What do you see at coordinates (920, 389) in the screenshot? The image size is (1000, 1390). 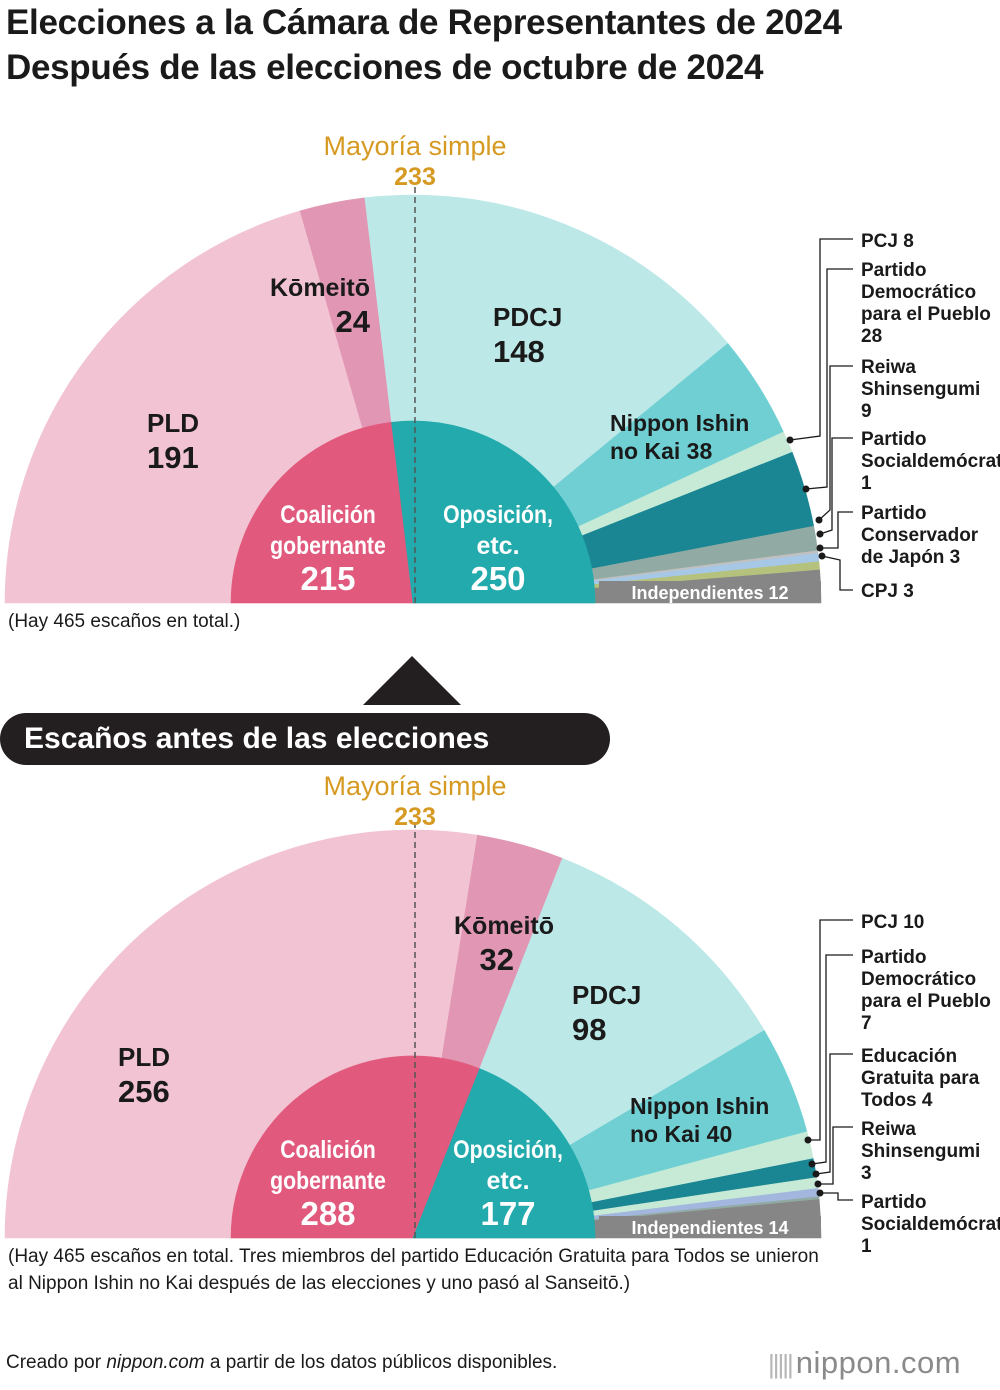 I see `after-callout-3-line2: Shinsengumi` at bounding box center [920, 389].